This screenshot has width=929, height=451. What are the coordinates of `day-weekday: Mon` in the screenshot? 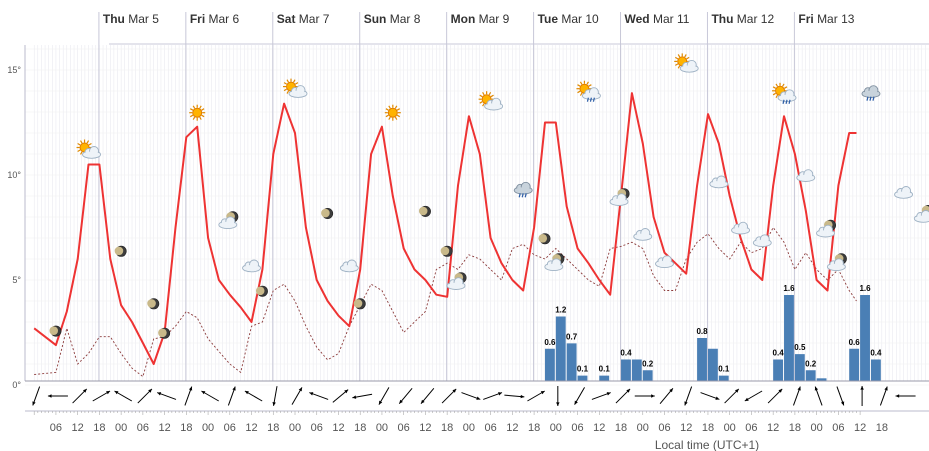 It's located at (465, 19).